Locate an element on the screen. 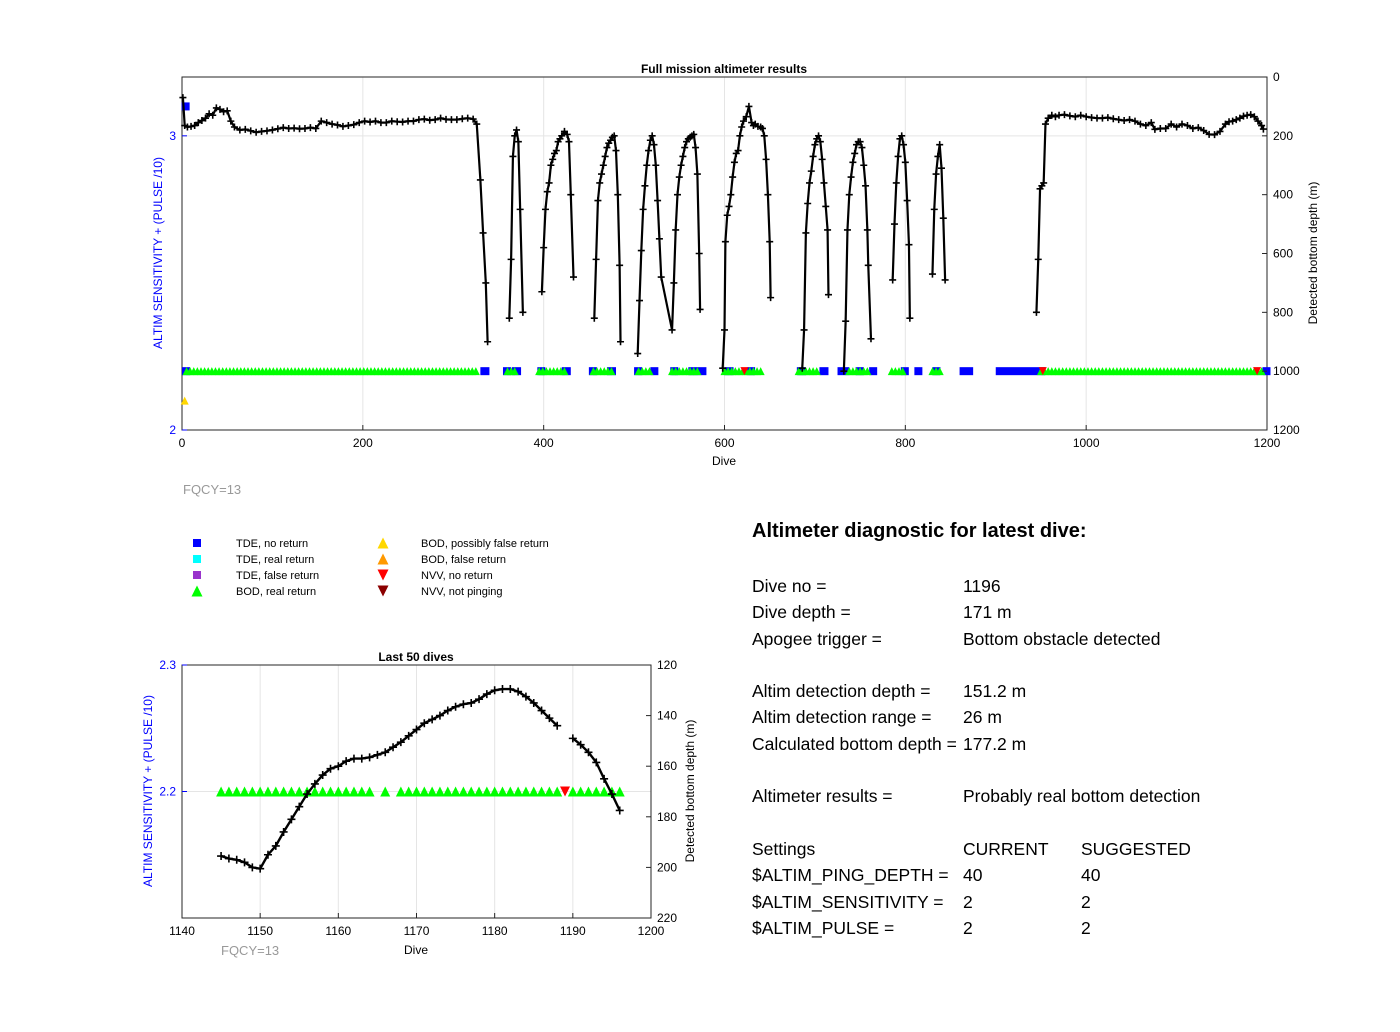 This screenshot has width=1400, height=1032. y-right-tick-label: 120 is located at coordinates (667, 665).